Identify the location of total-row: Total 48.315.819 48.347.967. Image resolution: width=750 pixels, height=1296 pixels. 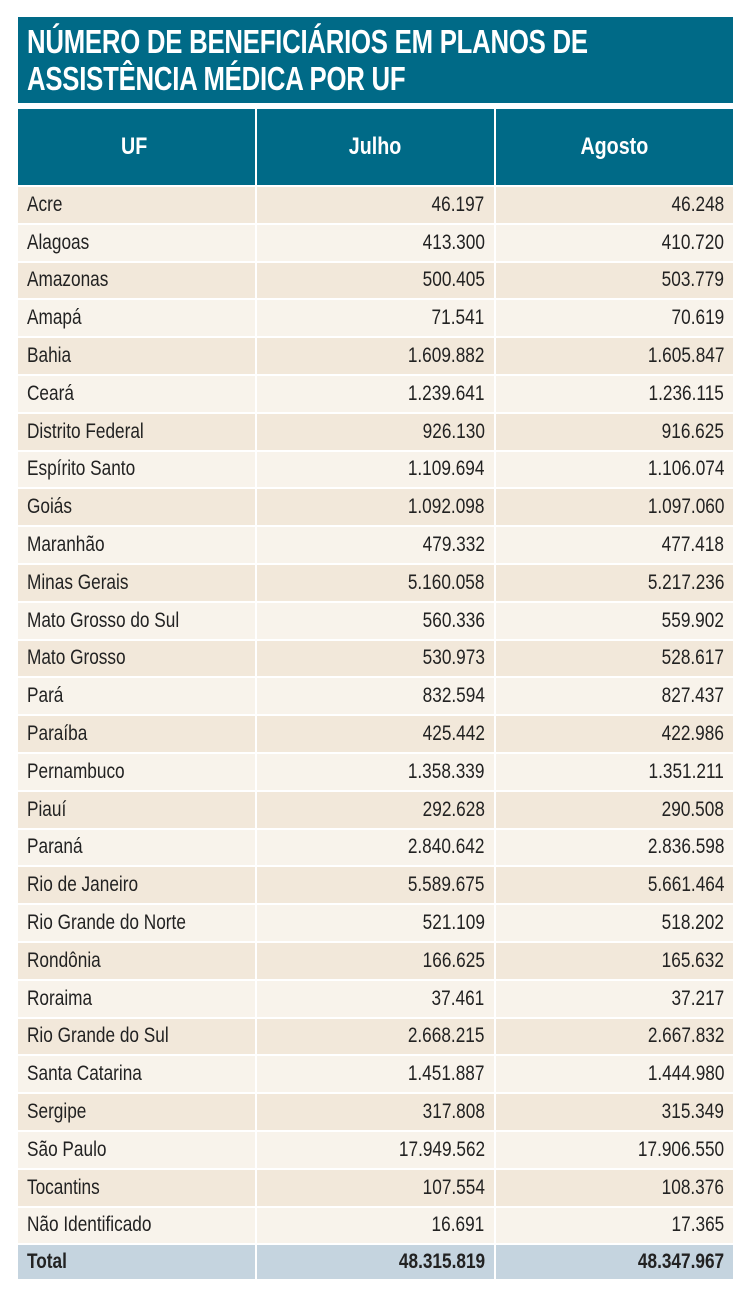
(375, 1262).